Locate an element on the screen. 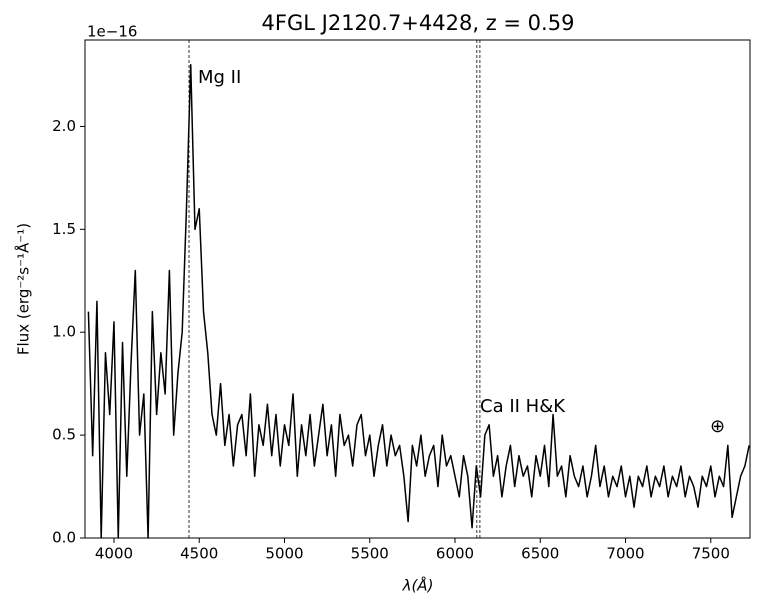  x-tick-label: 5000 is located at coordinates (284, 554).